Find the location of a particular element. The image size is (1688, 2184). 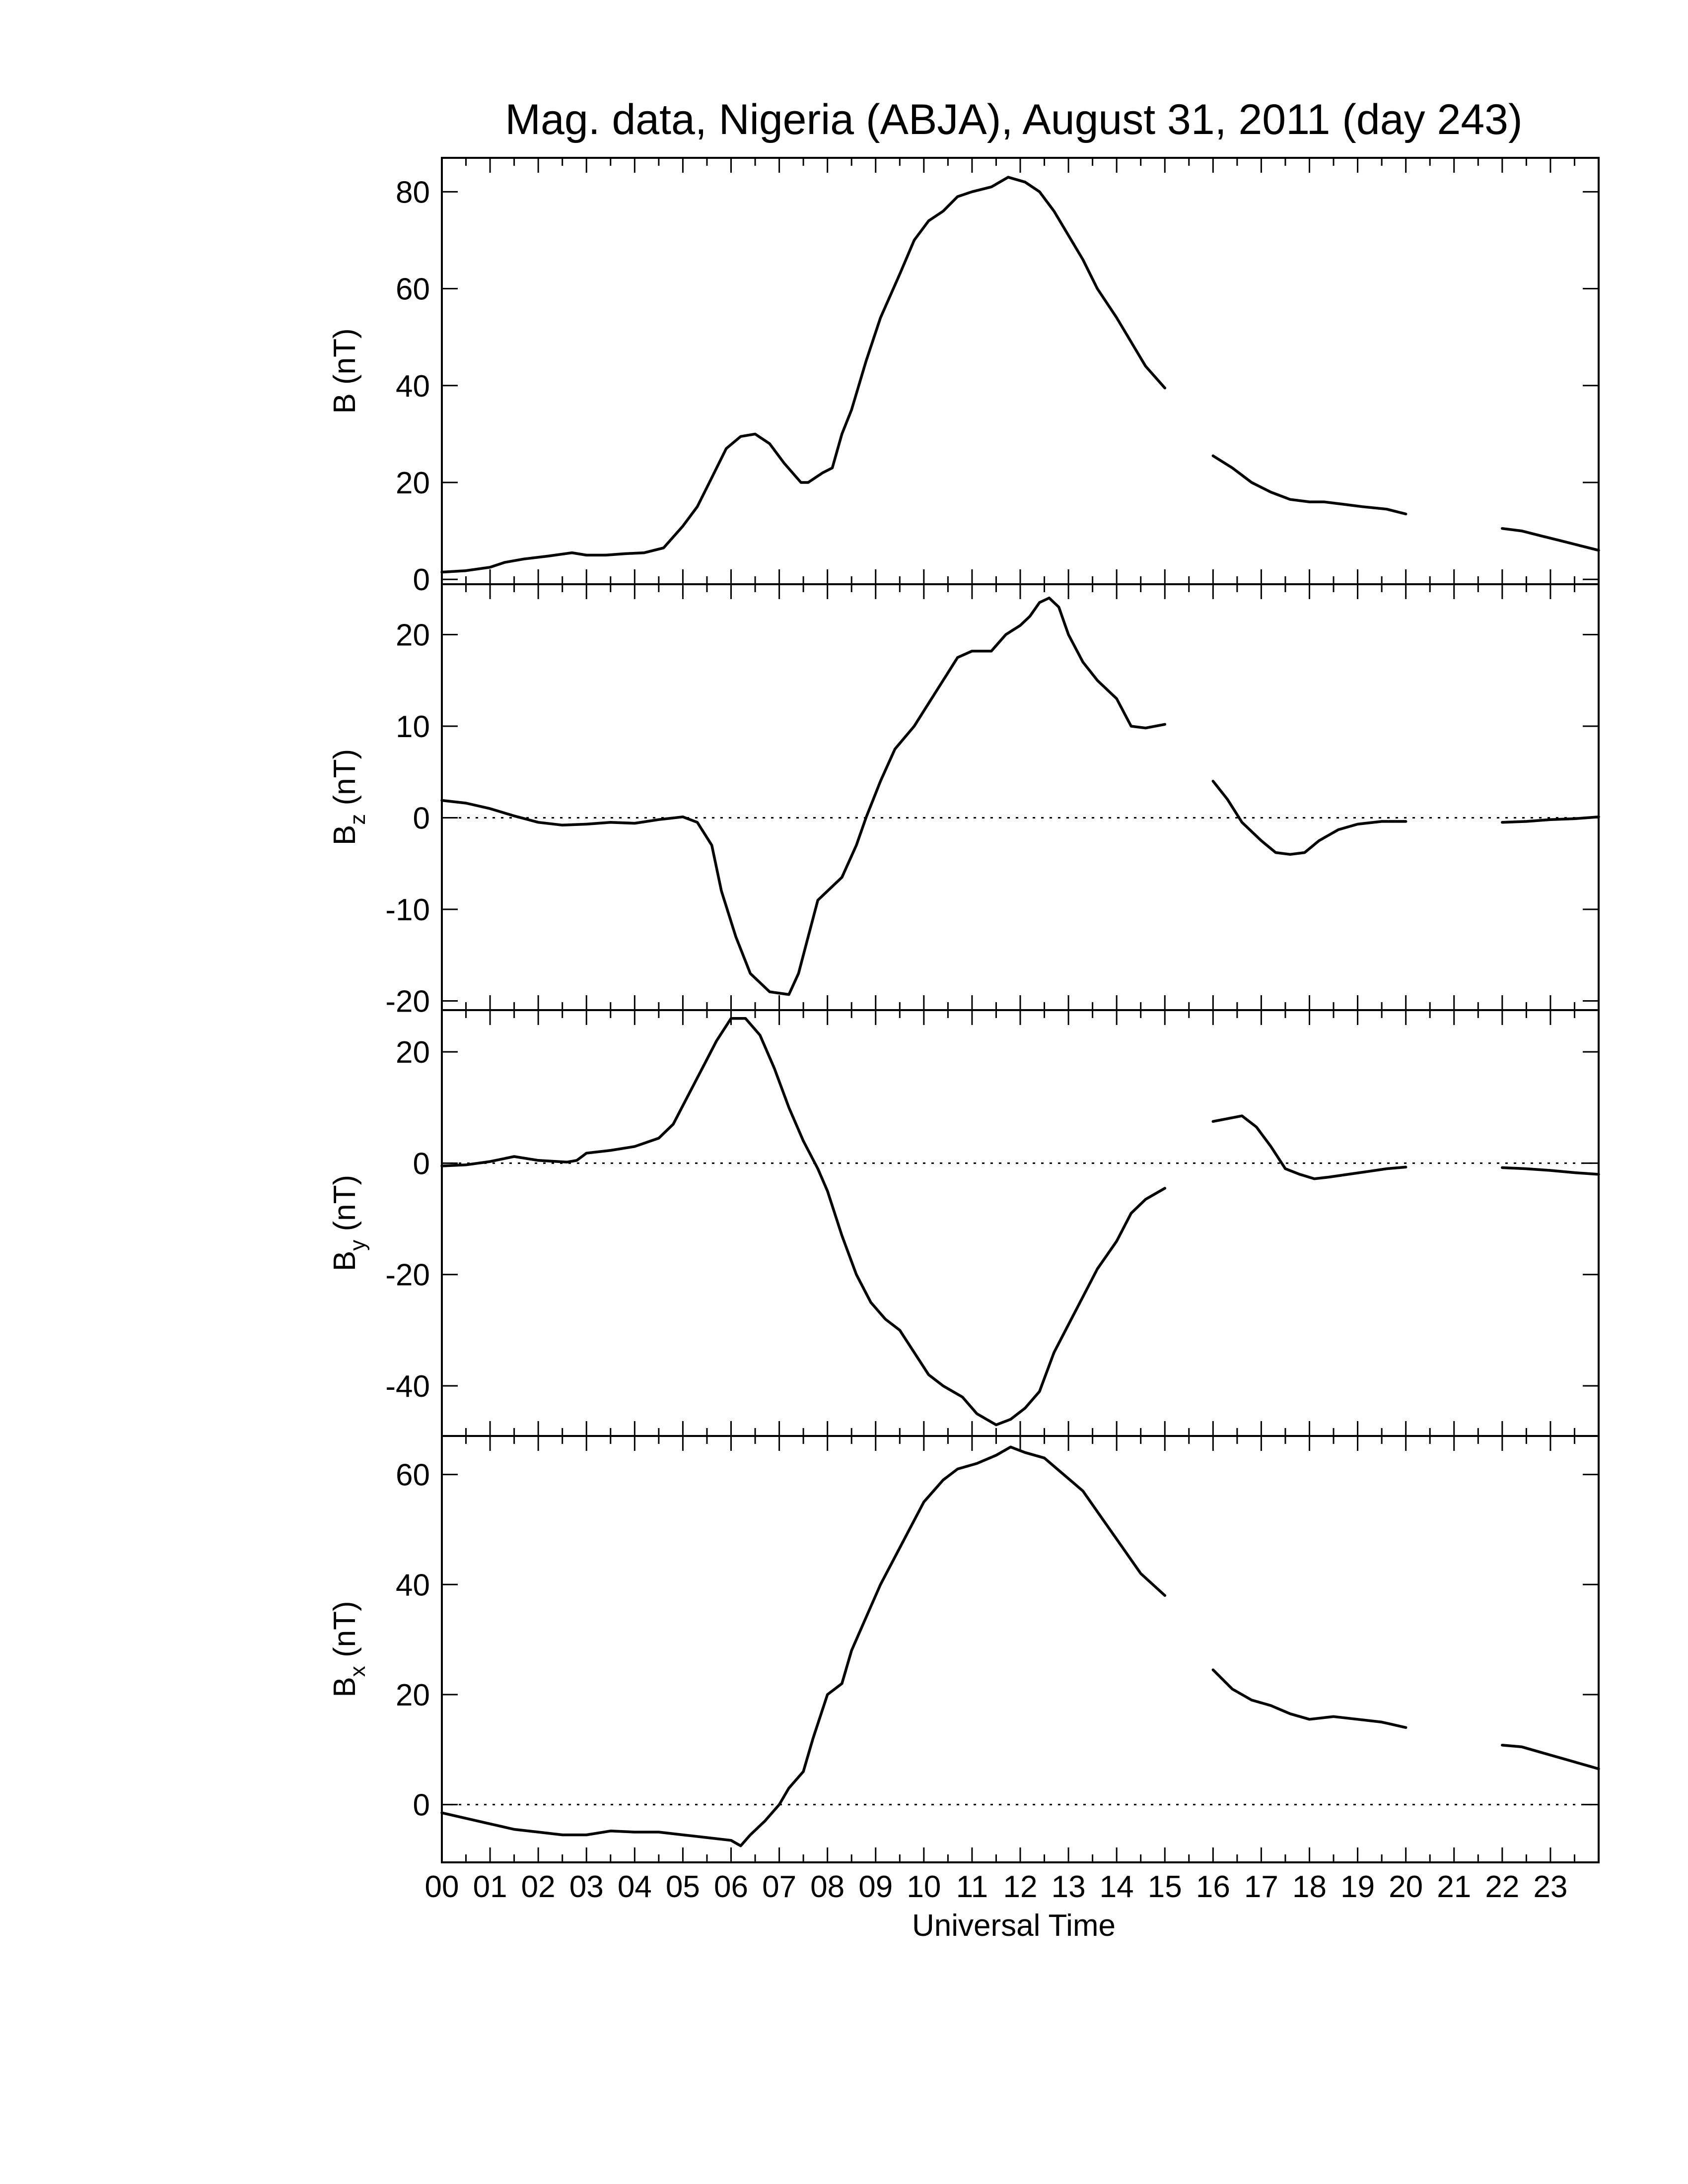

x-tick-label: 21 is located at coordinates (1454, 1887).